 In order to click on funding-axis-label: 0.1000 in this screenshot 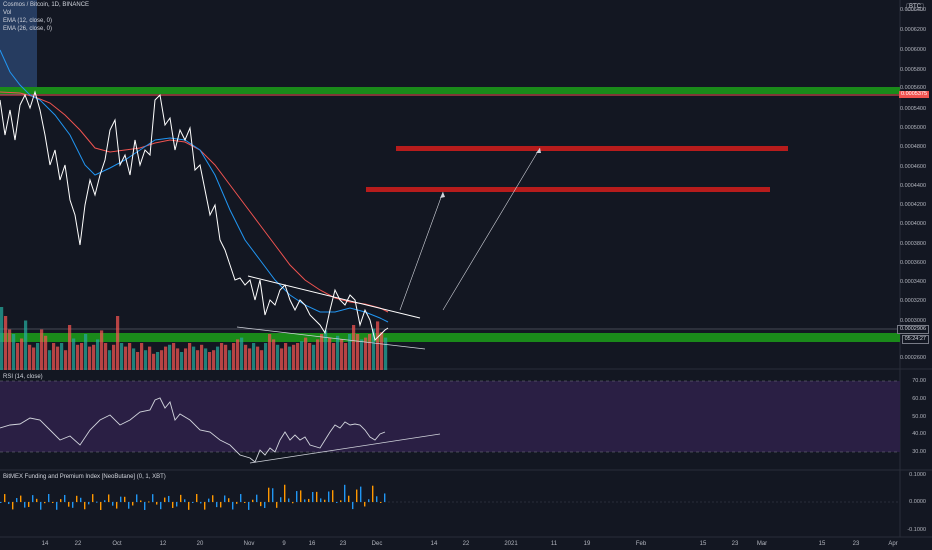, I will do `click(917, 475)`.